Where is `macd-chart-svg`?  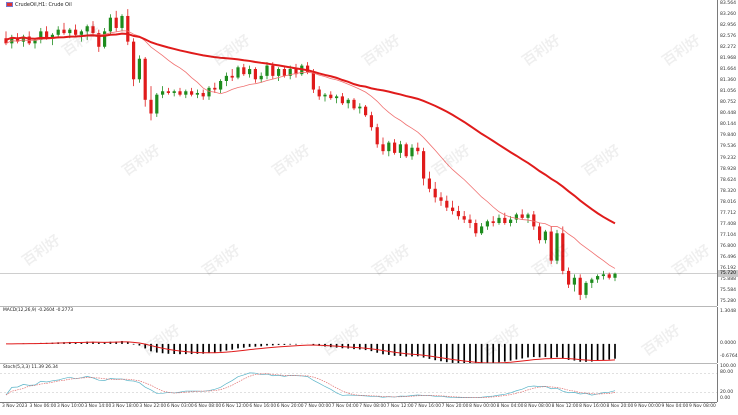
macd-chart-svg is located at coordinates (358, 335).